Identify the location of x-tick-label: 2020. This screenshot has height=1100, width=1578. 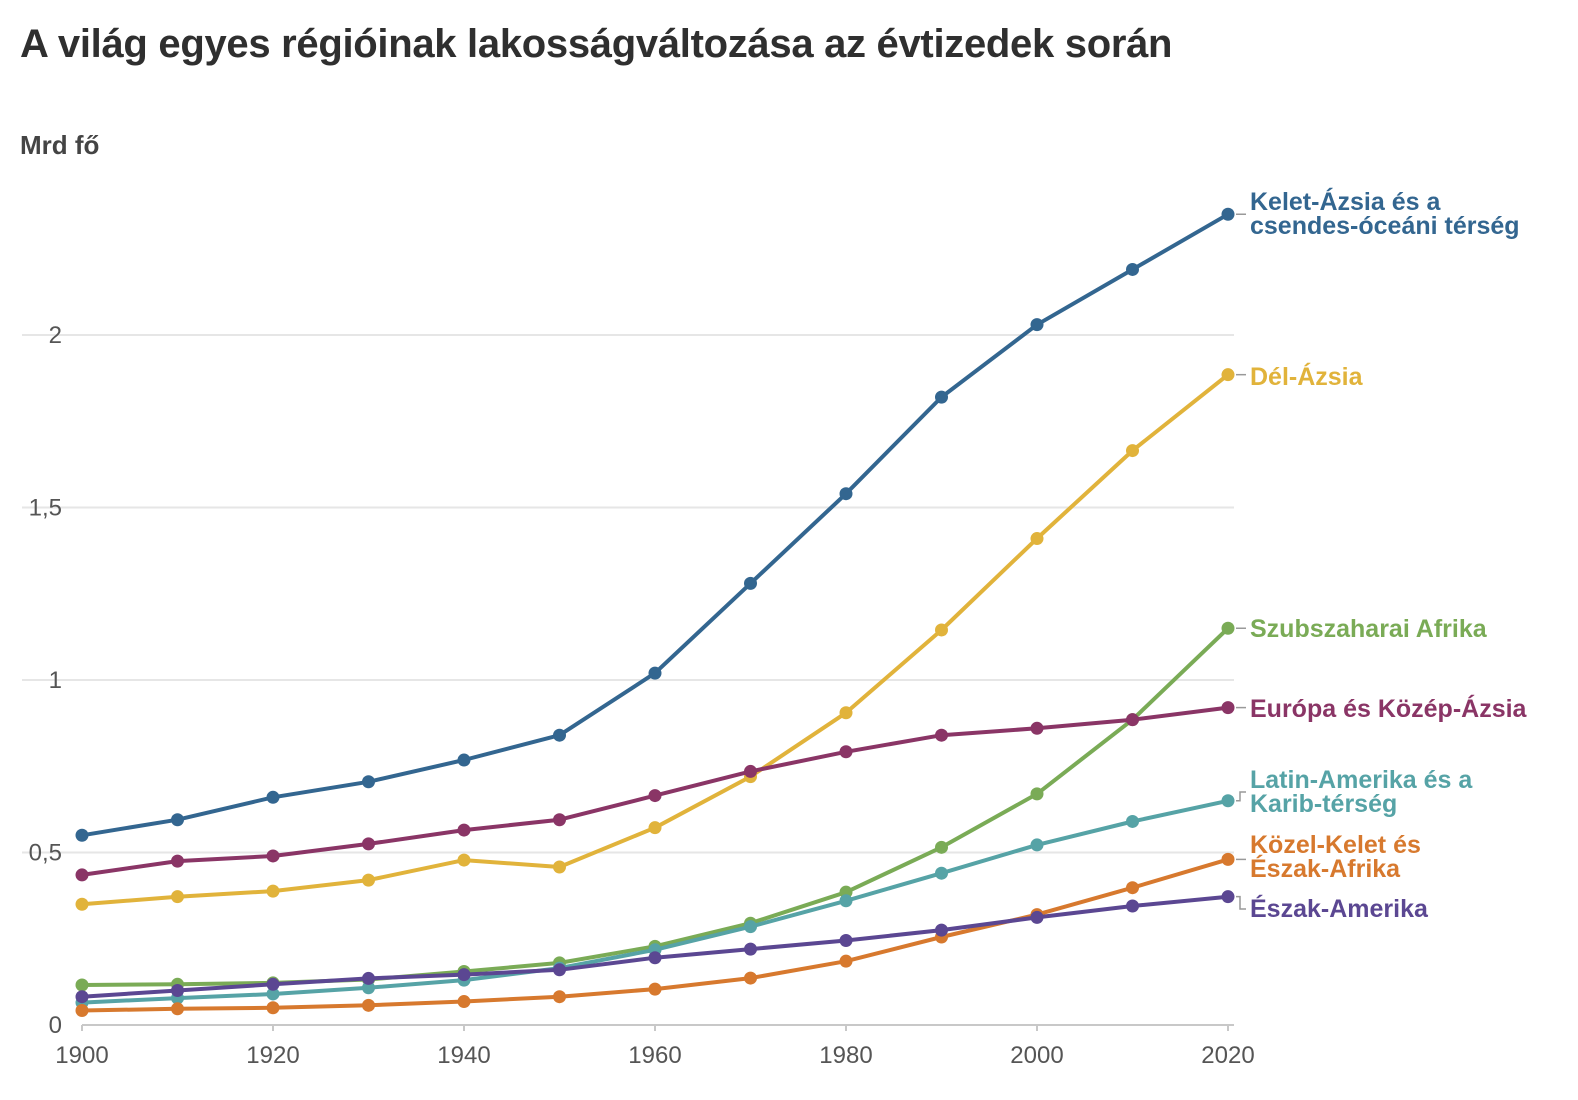
(1227, 1055).